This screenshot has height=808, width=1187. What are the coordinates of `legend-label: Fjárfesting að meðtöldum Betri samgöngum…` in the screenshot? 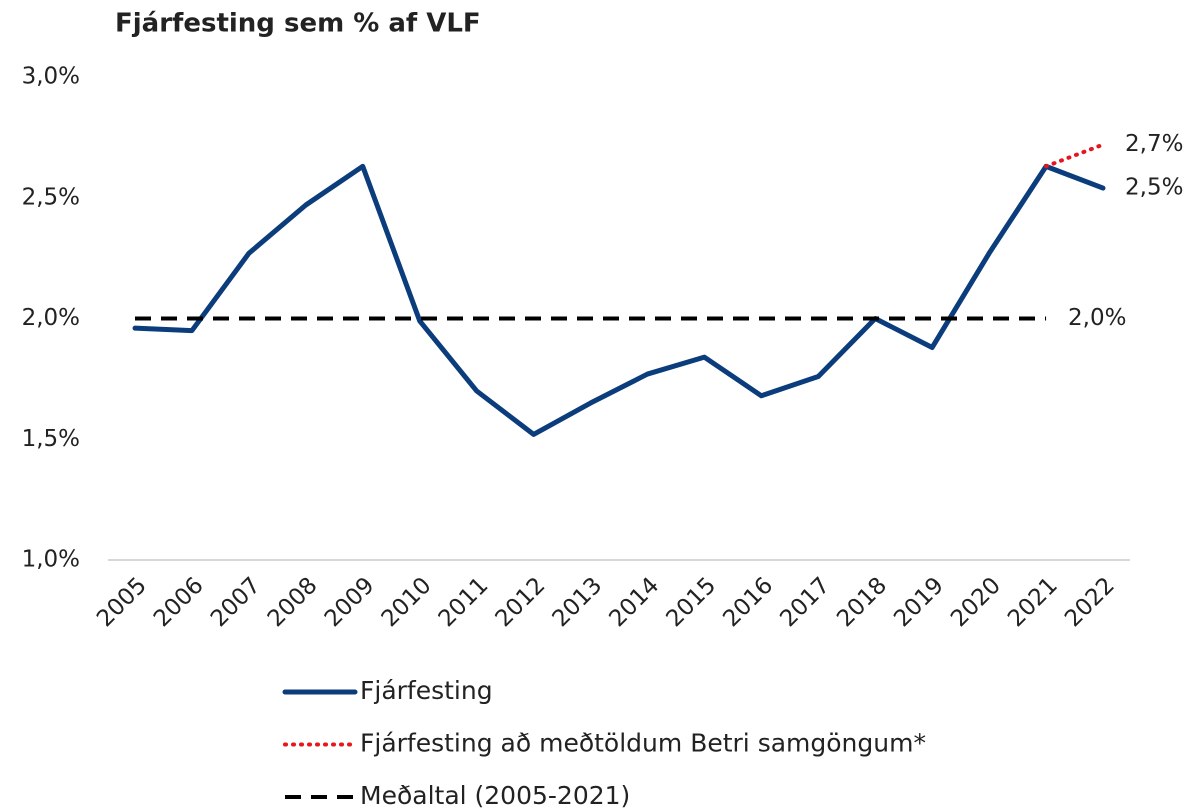 It's located at (643, 743).